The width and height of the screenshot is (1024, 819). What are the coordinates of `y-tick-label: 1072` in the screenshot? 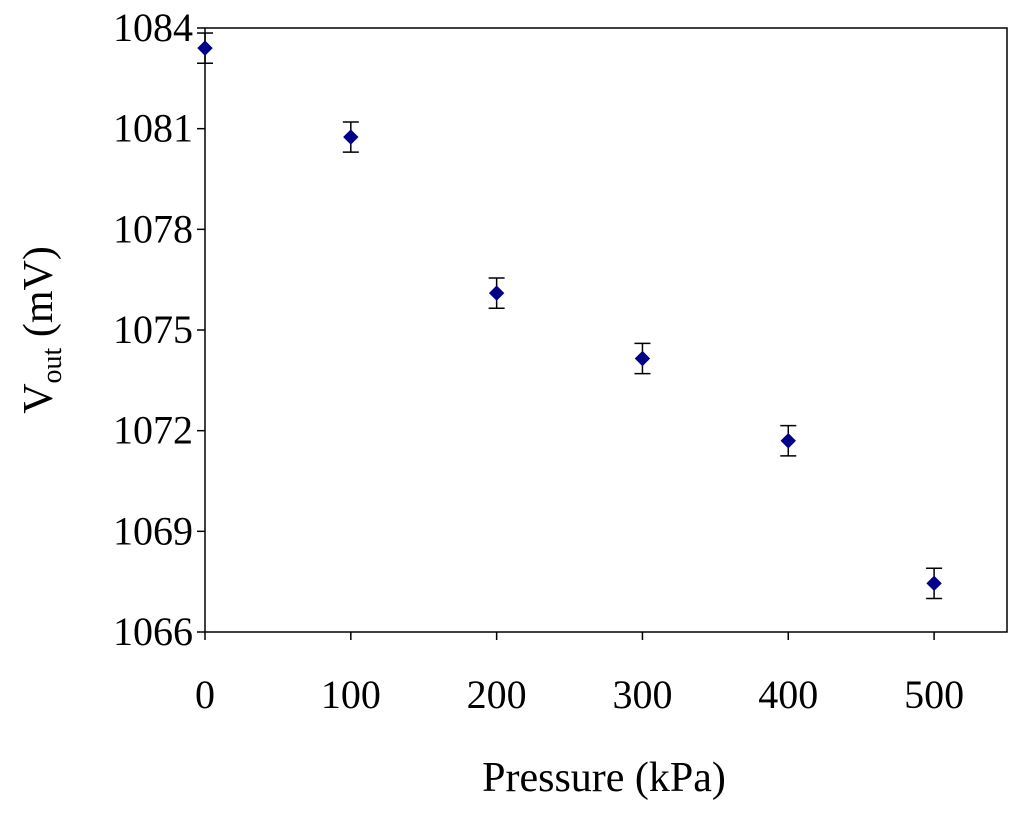 It's located at (153, 430).